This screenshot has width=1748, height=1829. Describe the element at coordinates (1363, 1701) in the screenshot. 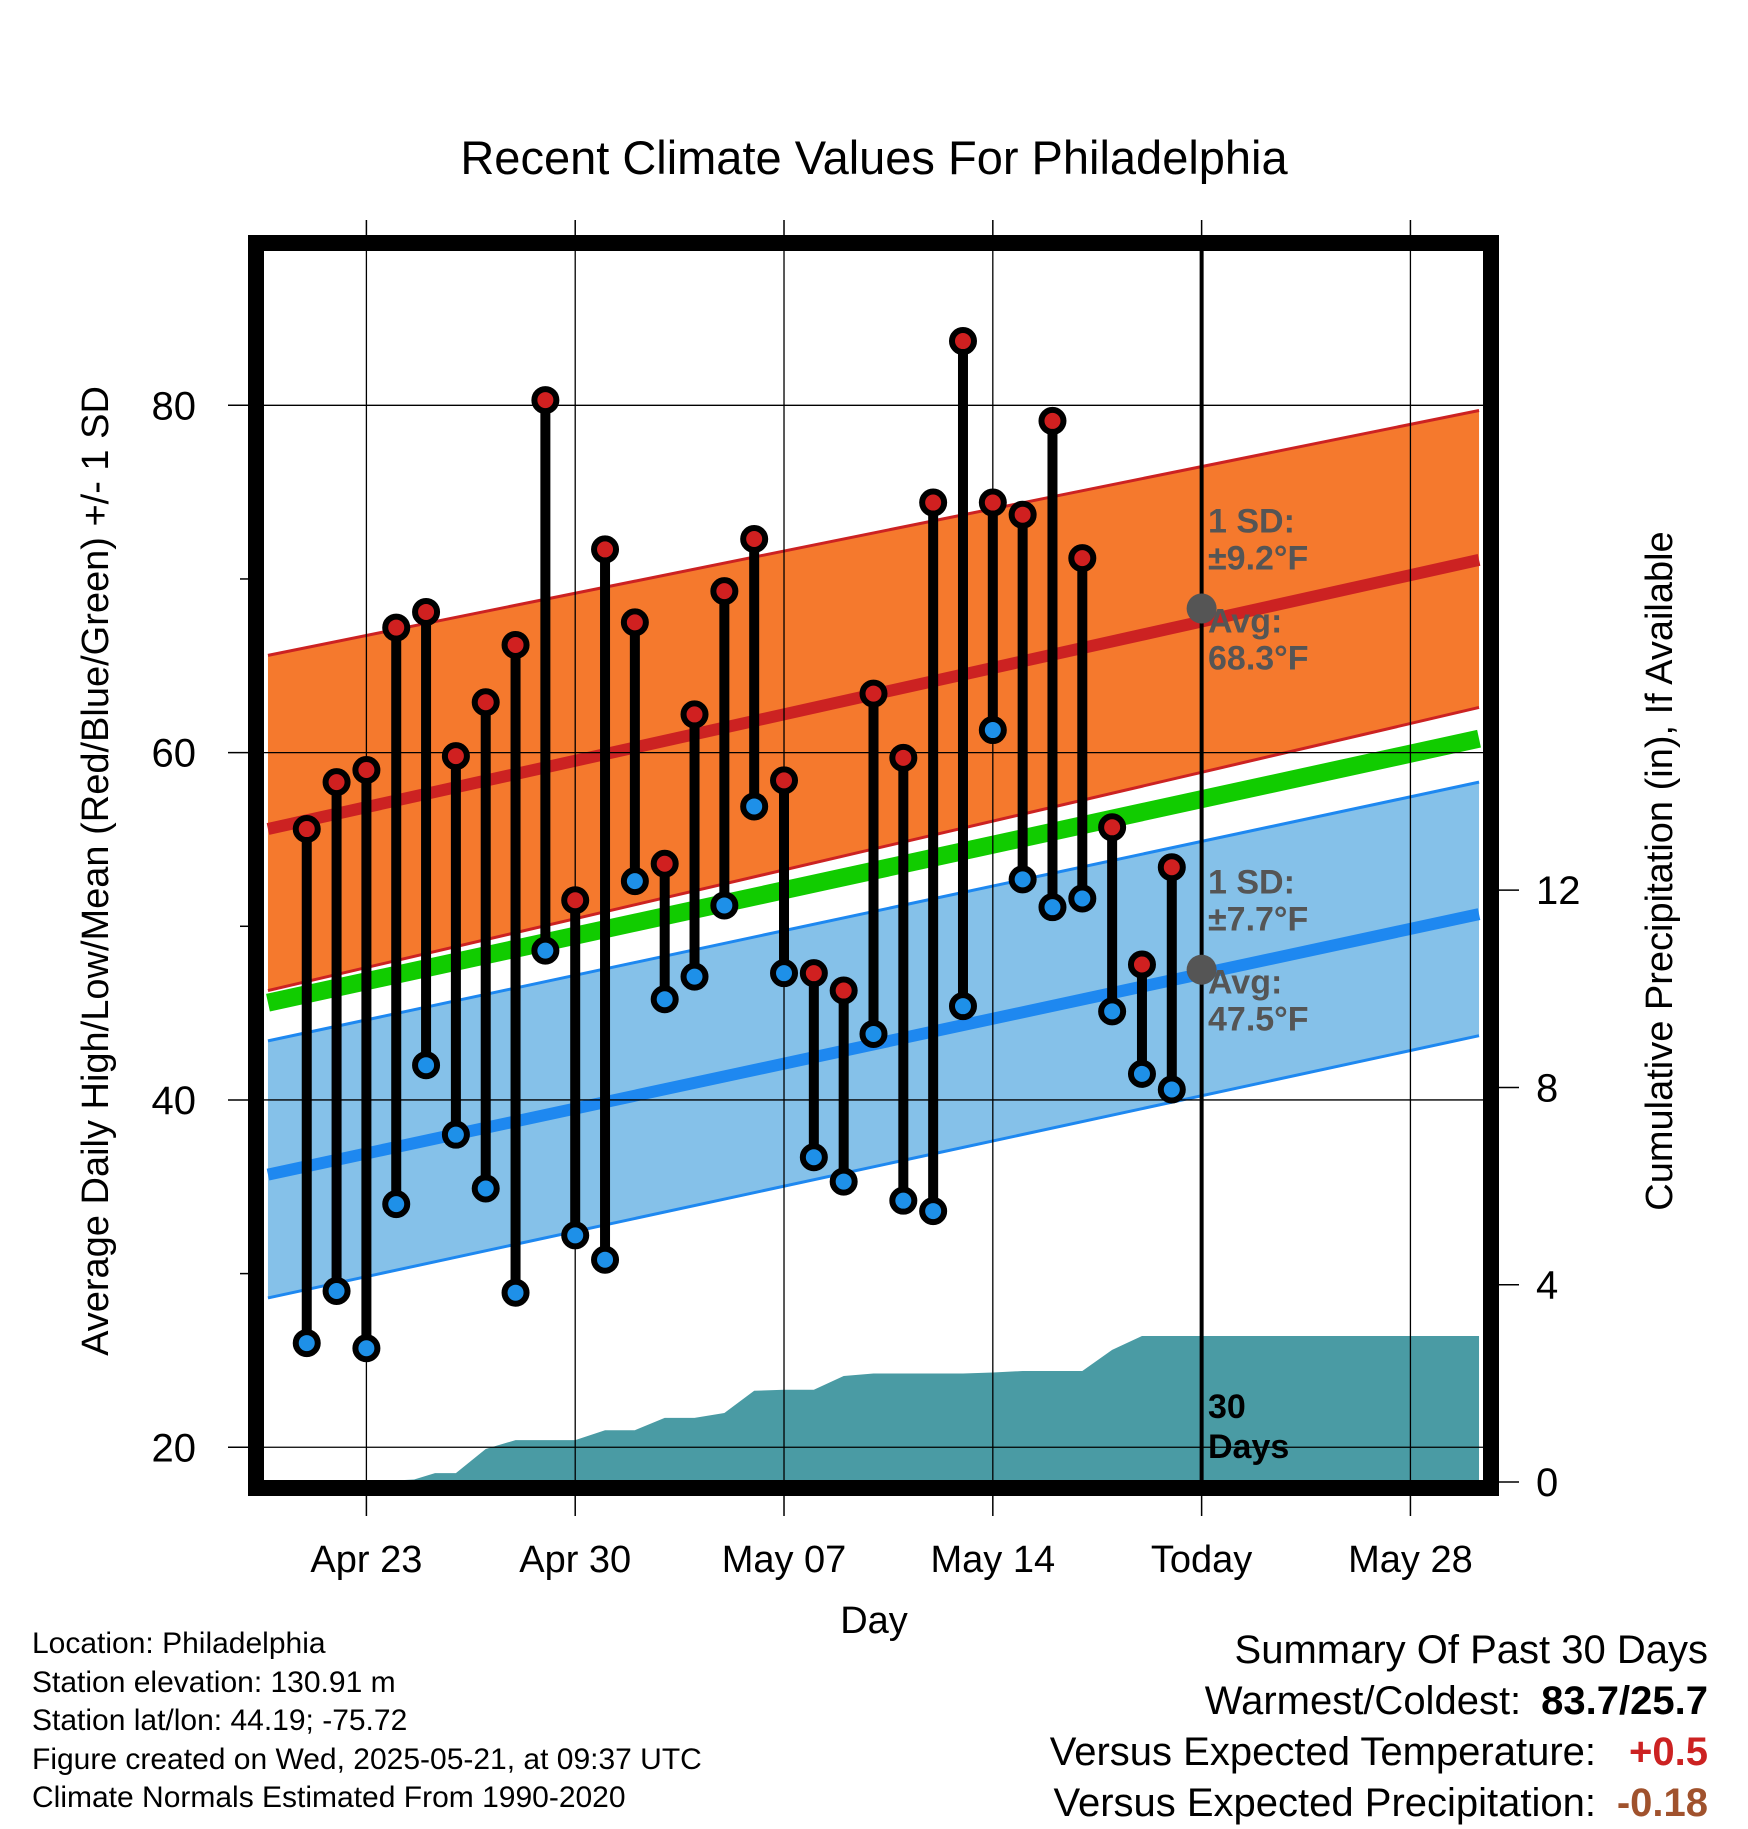

I see `warmest-coldest-label: Warmest/Coldest:` at that location.